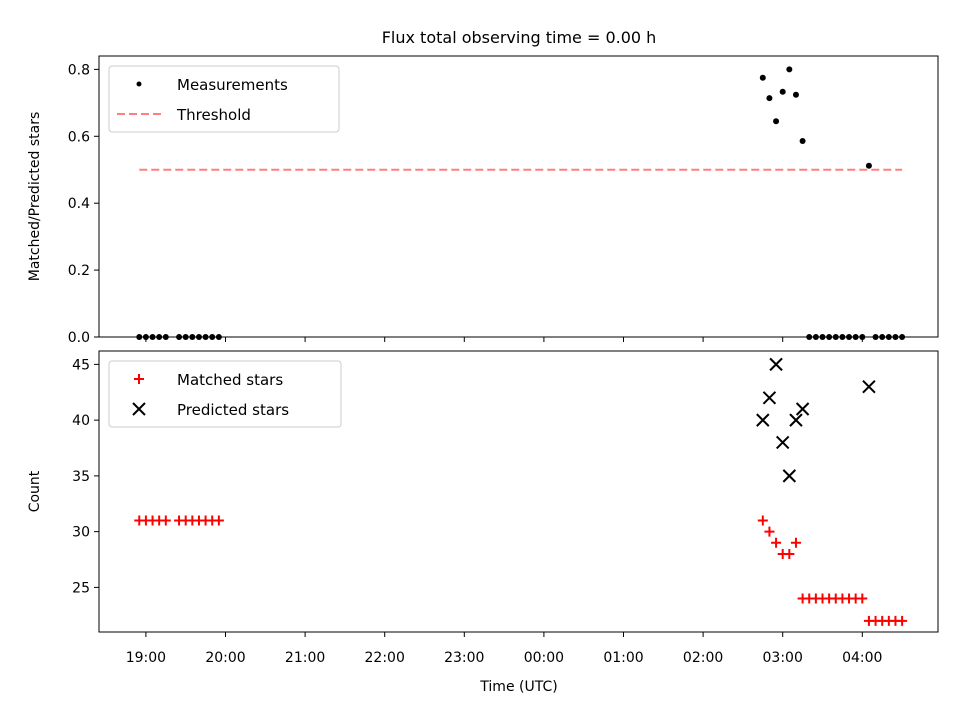 The image size is (960, 720). What do you see at coordinates (385, 658) in the screenshot?
I see `x-tick-label: 22:00` at bounding box center [385, 658].